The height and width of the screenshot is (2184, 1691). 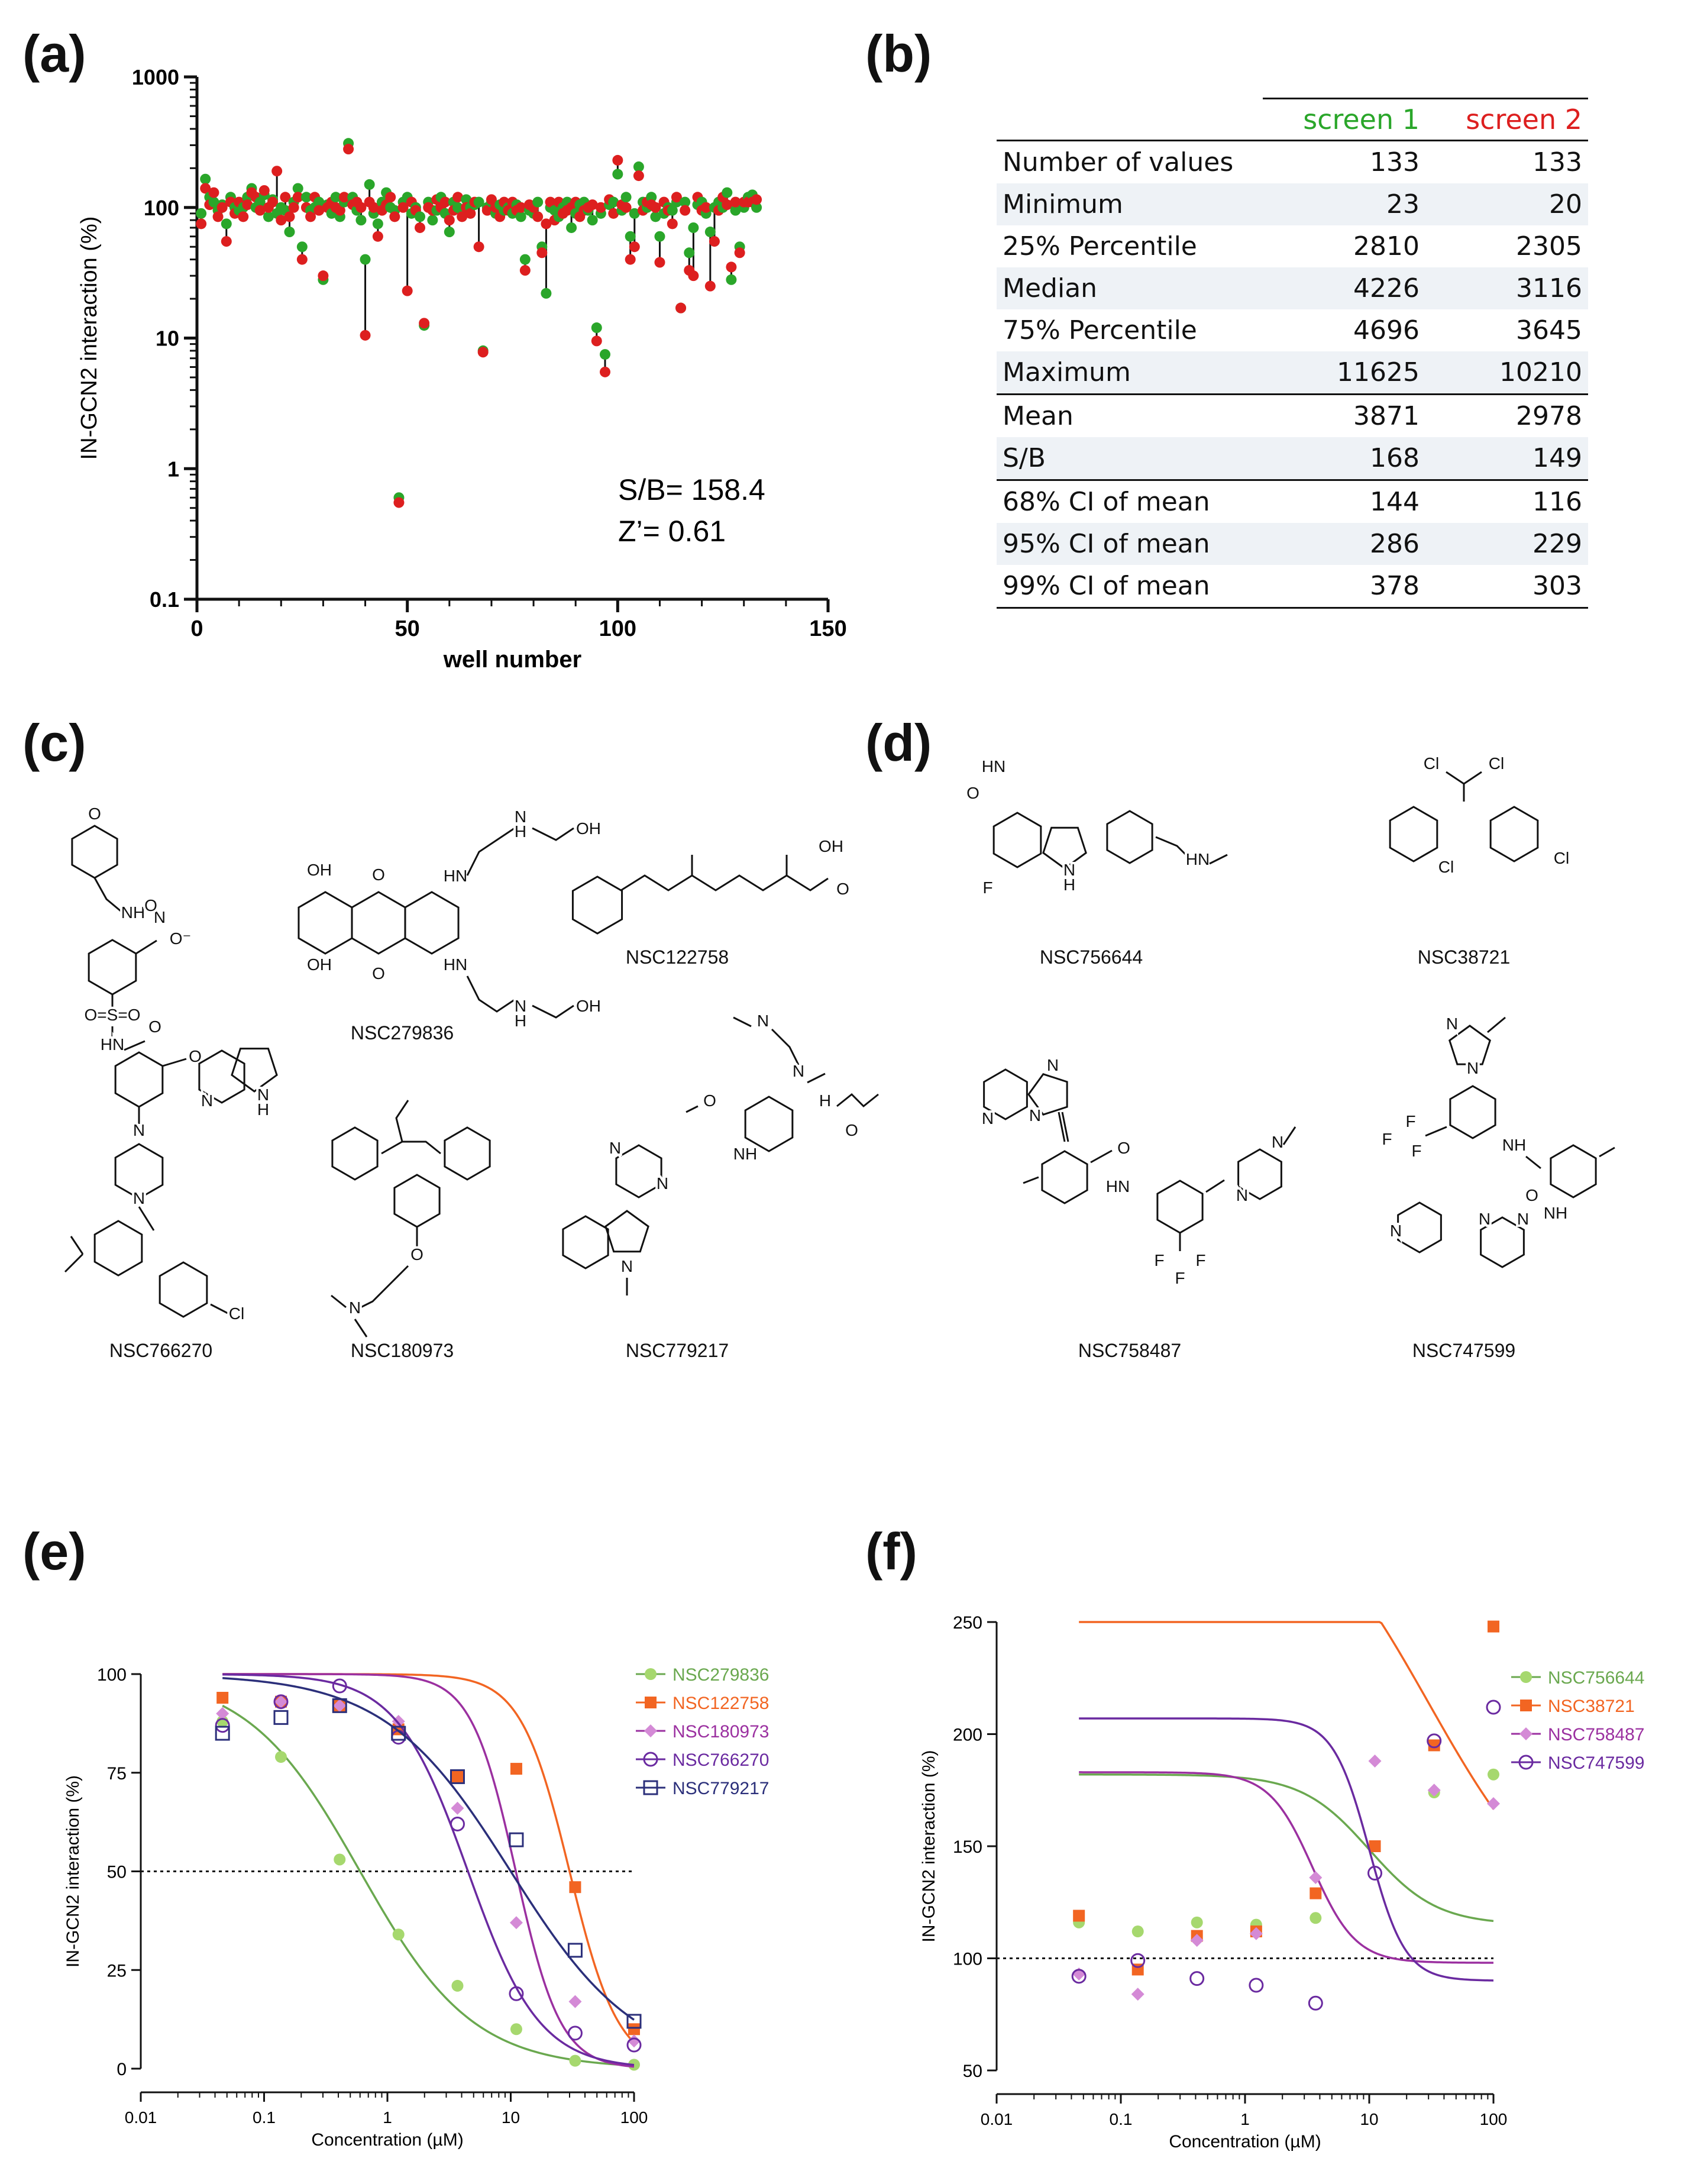 What do you see at coordinates (141, 2117) in the screenshot?
I see `x-tick-label: 0.01` at bounding box center [141, 2117].